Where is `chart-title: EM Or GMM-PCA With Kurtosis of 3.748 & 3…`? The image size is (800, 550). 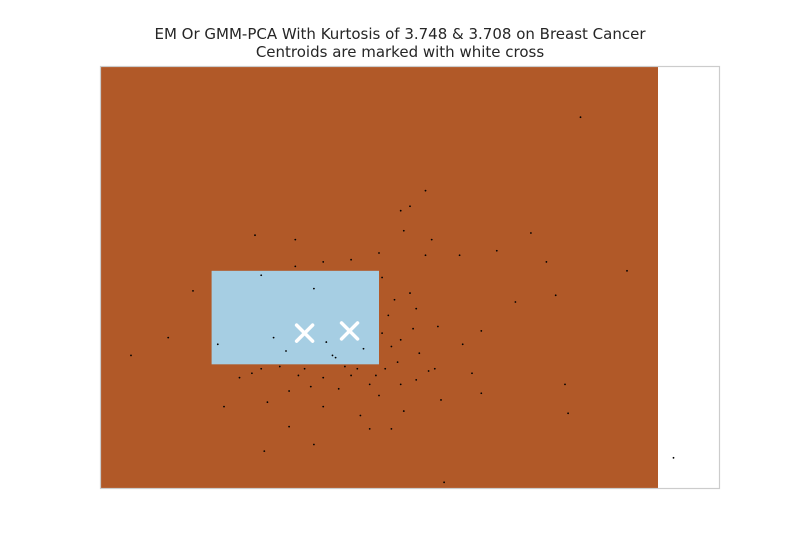
chart-title: EM Or GMM-PCA With Kurtosis of 3.748 & 3… is located at coordinates (400, 34).